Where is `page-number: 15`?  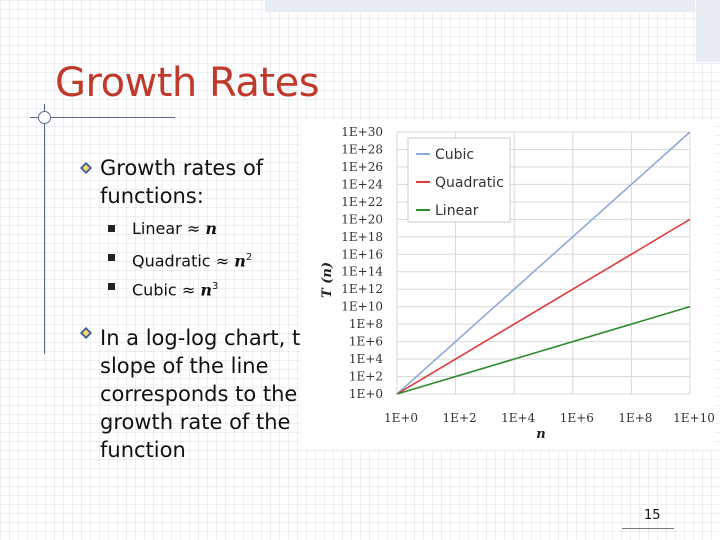
page-number: 15 is located at coordinates (652, 515).